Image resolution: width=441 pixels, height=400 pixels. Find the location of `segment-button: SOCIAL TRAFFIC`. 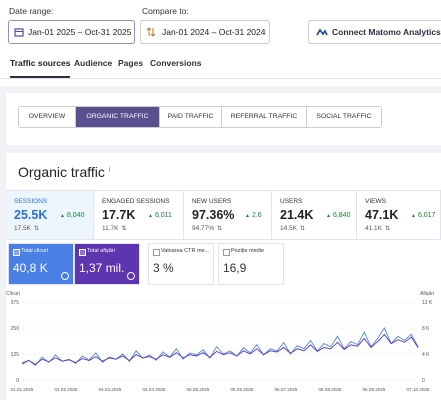

segment-button: SOCIAL TRAFFIC is located at coordinates (344, 117).